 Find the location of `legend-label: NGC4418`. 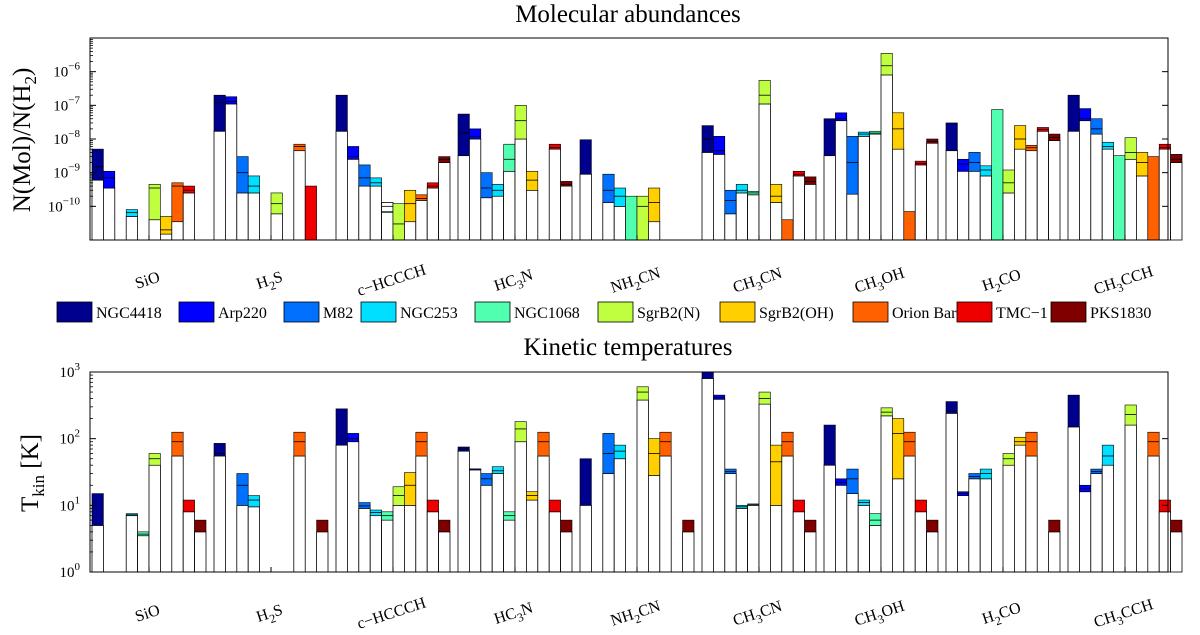

legend-label: NGC4418 is located at coordinates (129, 313).